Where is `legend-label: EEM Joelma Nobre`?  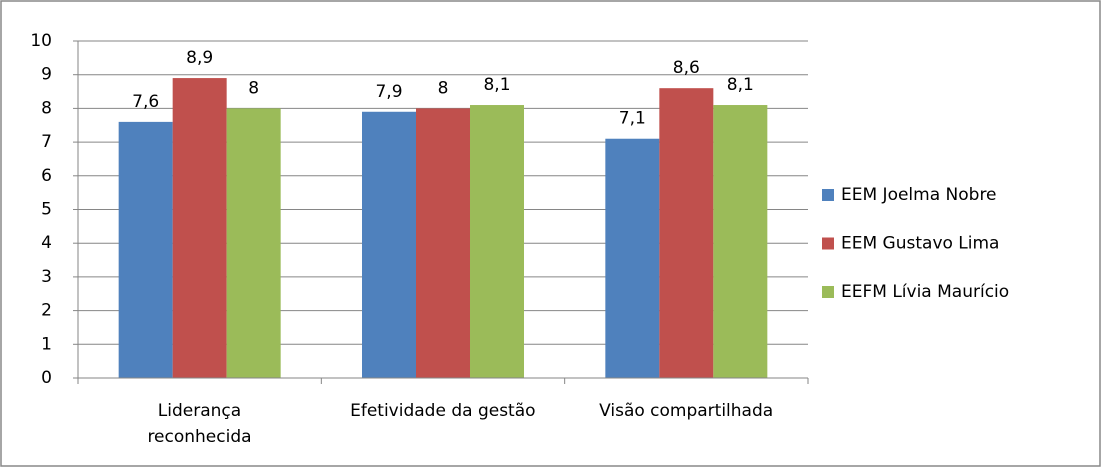 legend-label: EEM Joelma Nobre is located at coordinates (919, 195).